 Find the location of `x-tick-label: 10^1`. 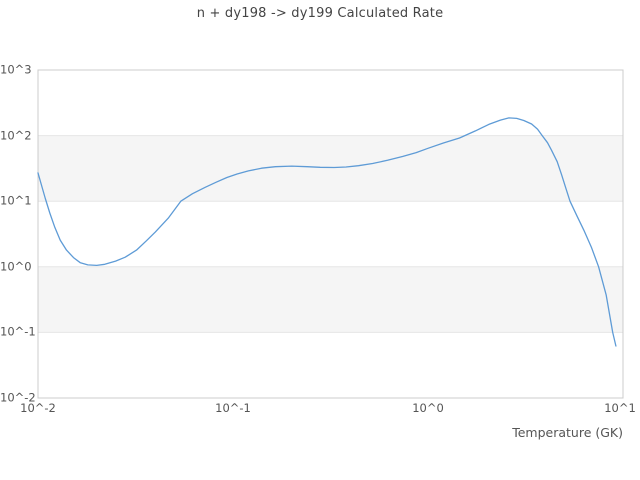

x-tick-label: 10^1 is located at coordinates (620, 408).